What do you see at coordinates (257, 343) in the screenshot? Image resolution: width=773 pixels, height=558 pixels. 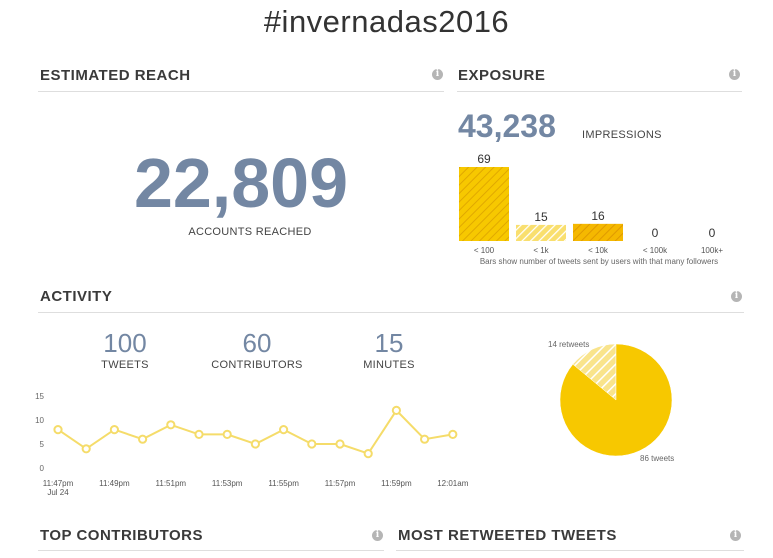 I see `contributors-count: 60` at bounding box center [257, 343].